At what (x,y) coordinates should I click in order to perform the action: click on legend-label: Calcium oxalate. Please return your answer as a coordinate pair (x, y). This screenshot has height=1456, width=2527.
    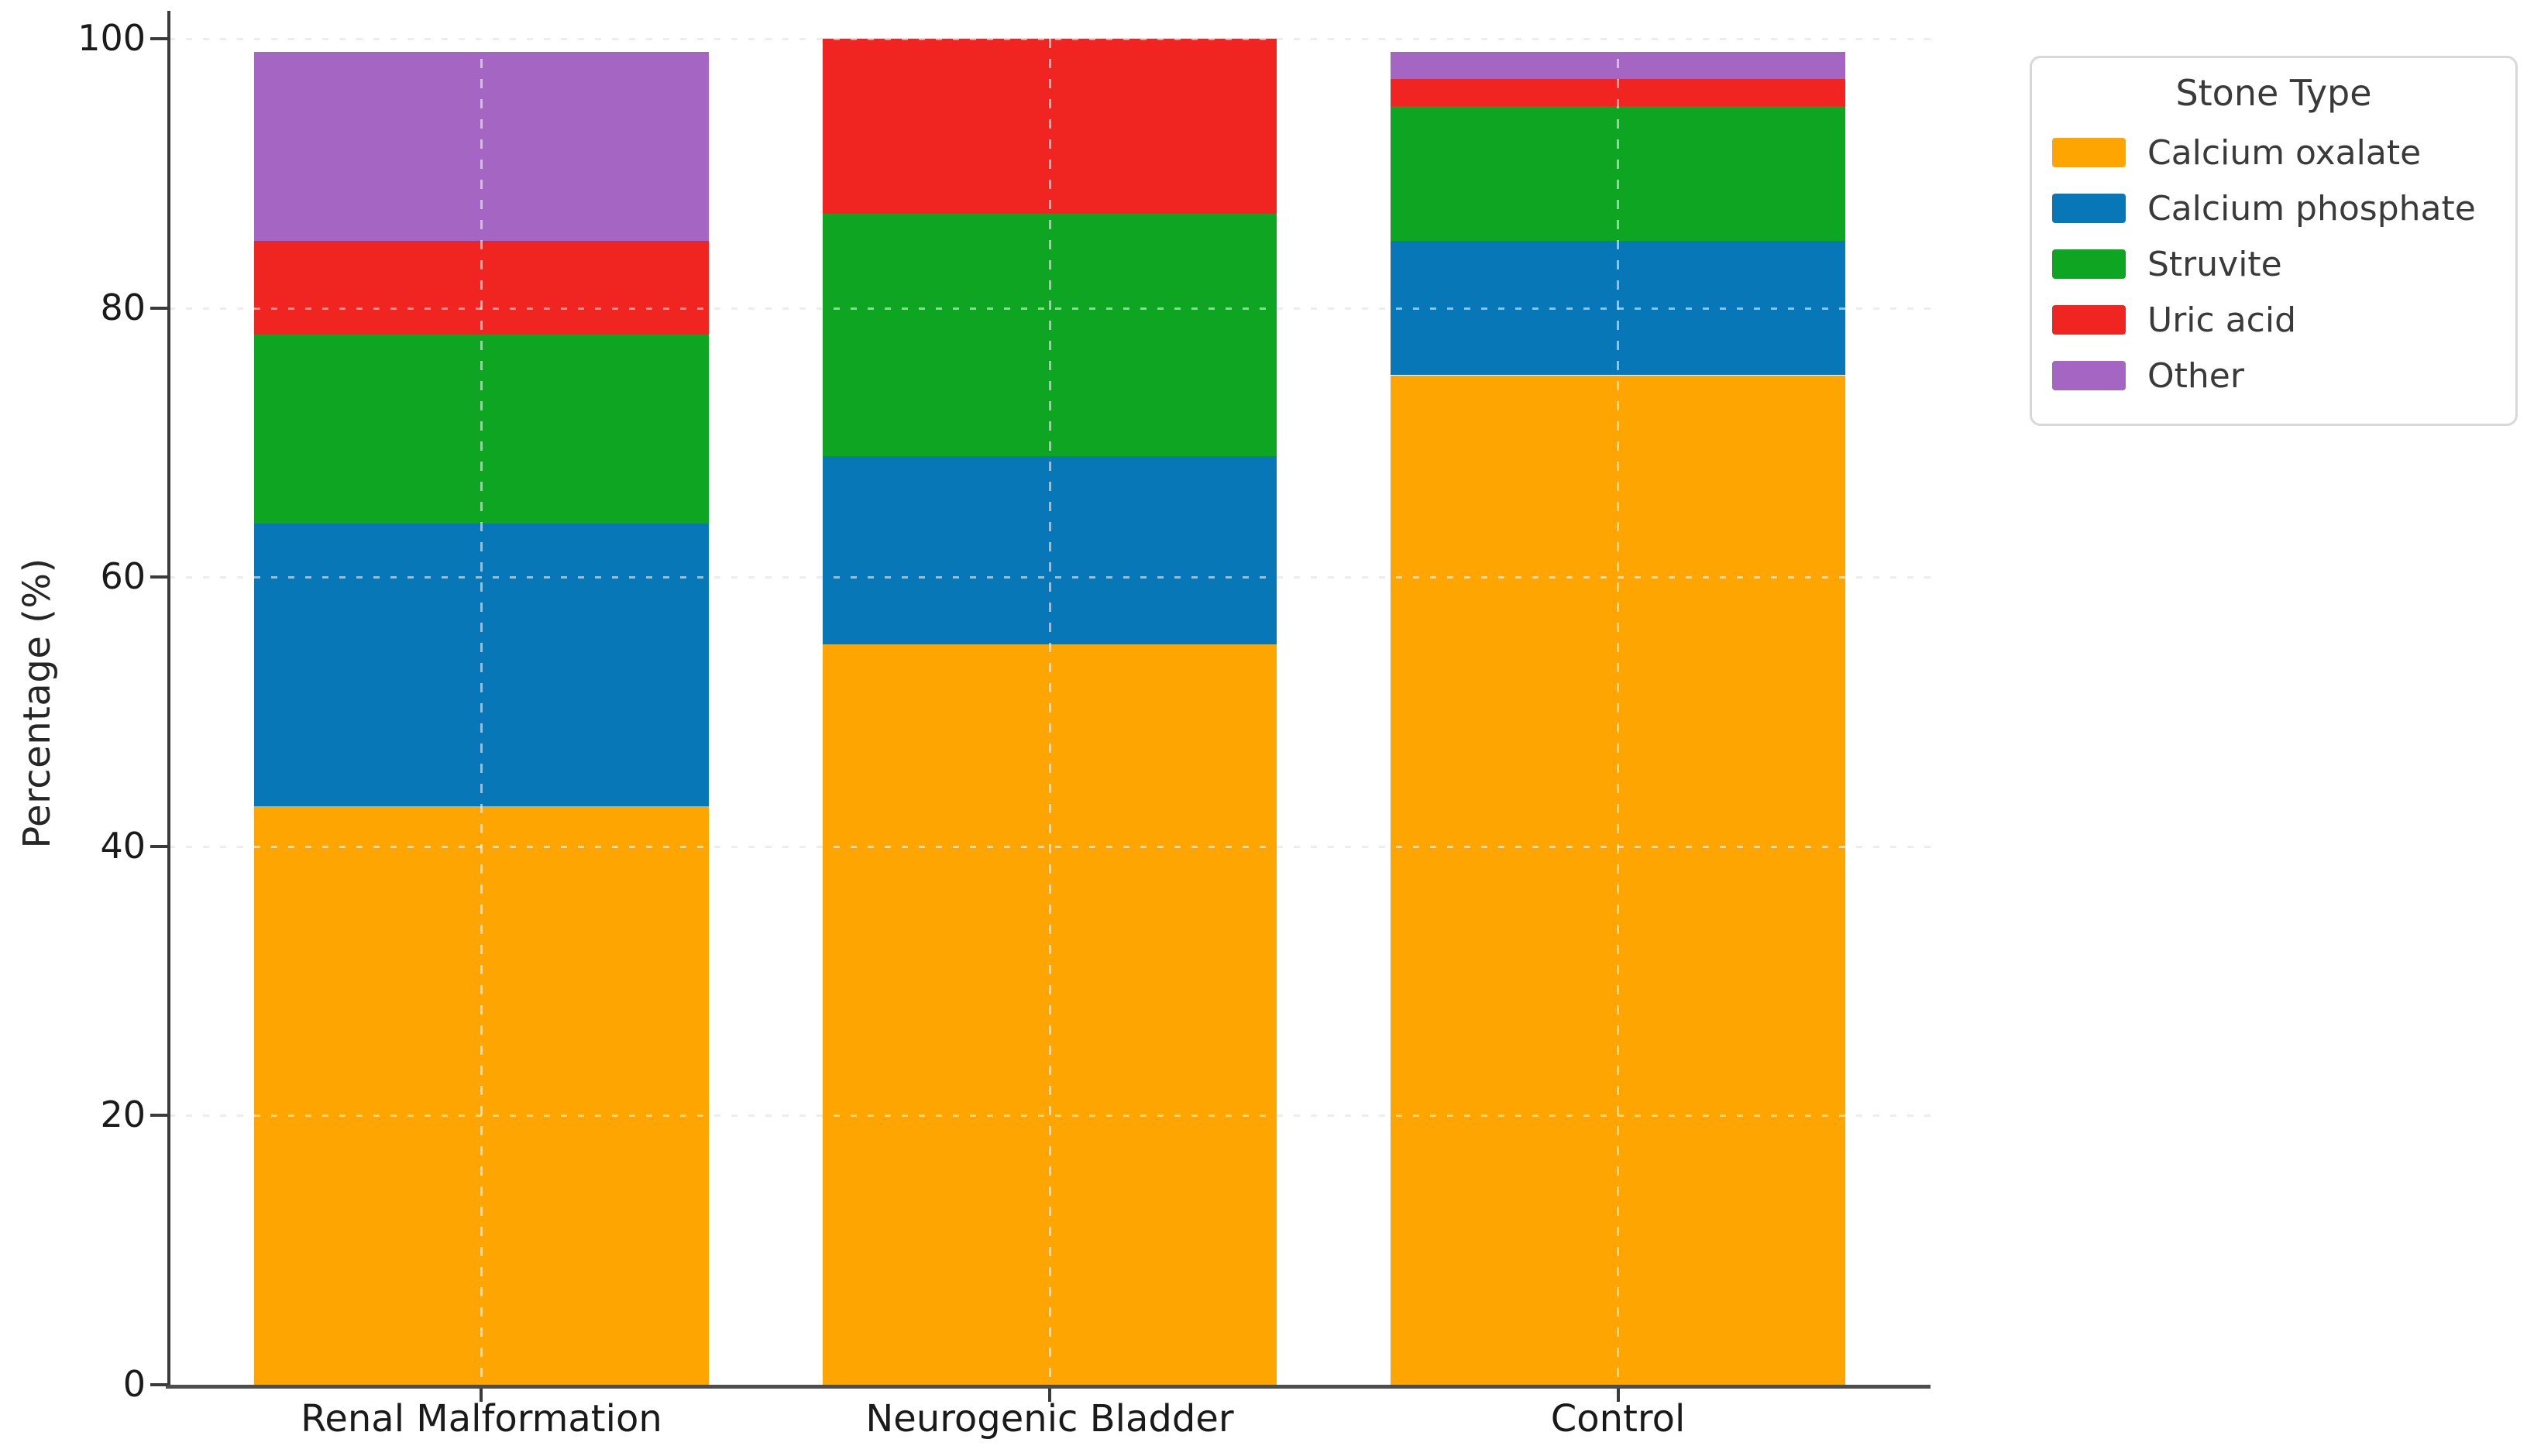
    Looking at the image, I should click on (2284, 152).